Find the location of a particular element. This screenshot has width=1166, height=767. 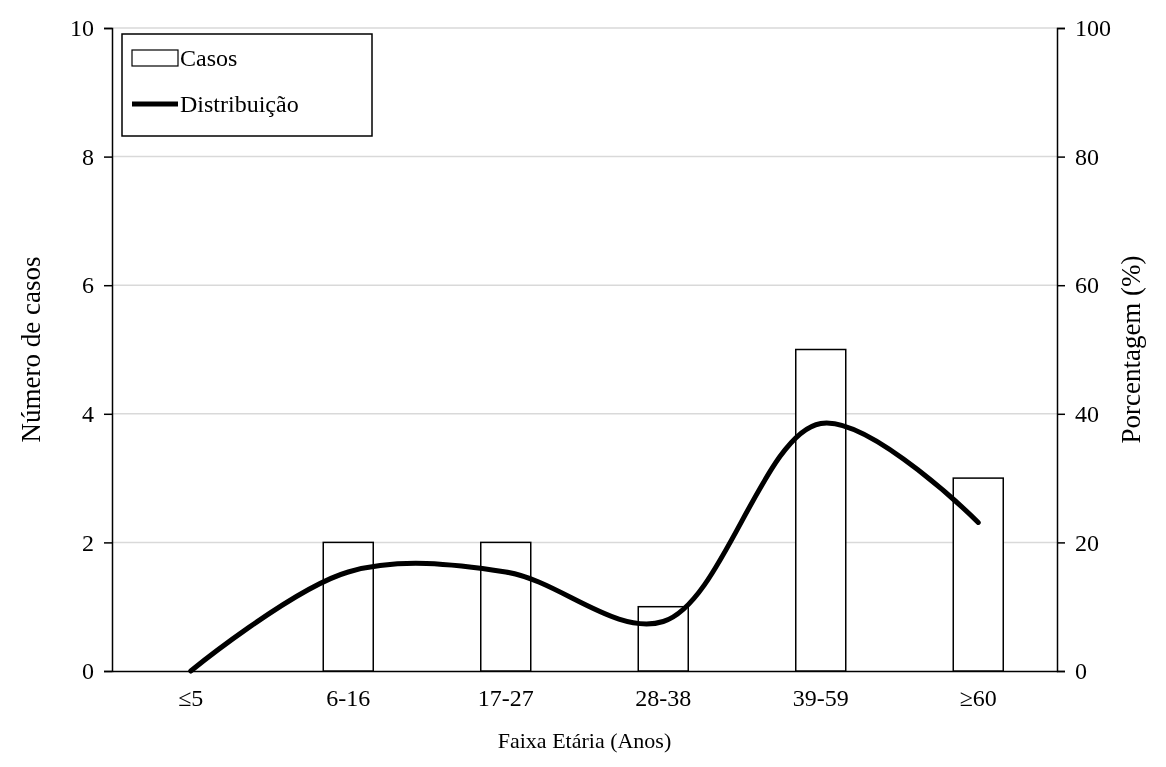

x-axis-title: Faixa Etária (Anos) is located at coordinates (584, 740).